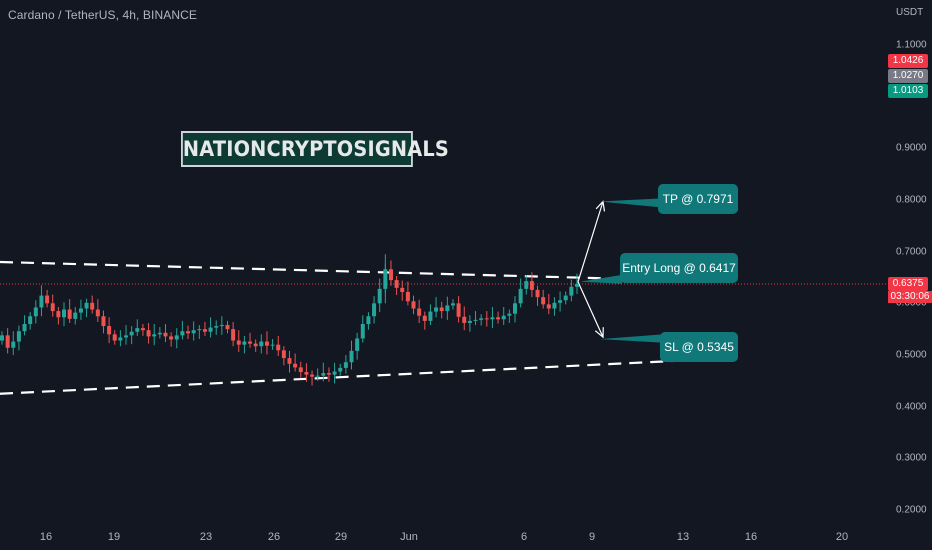 The height and width of the screenshot is (550, 932). What do you see at coordinates (590, 309) in the screenshot?
I see `sl-arrow-line` at bounding box center [590, 309].